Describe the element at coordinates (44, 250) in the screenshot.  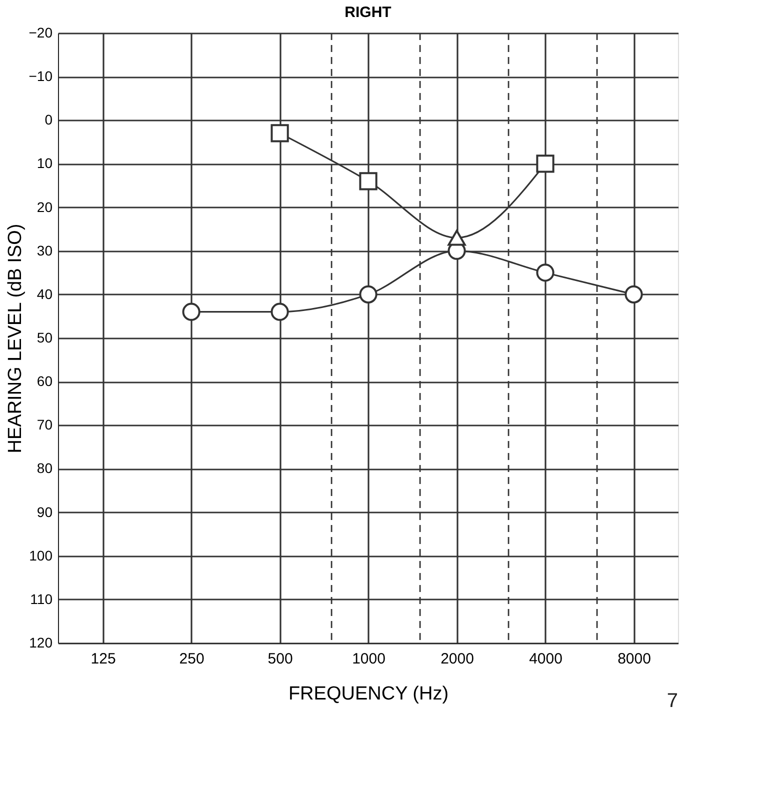
I see `y-tick-label: 30` at that location.